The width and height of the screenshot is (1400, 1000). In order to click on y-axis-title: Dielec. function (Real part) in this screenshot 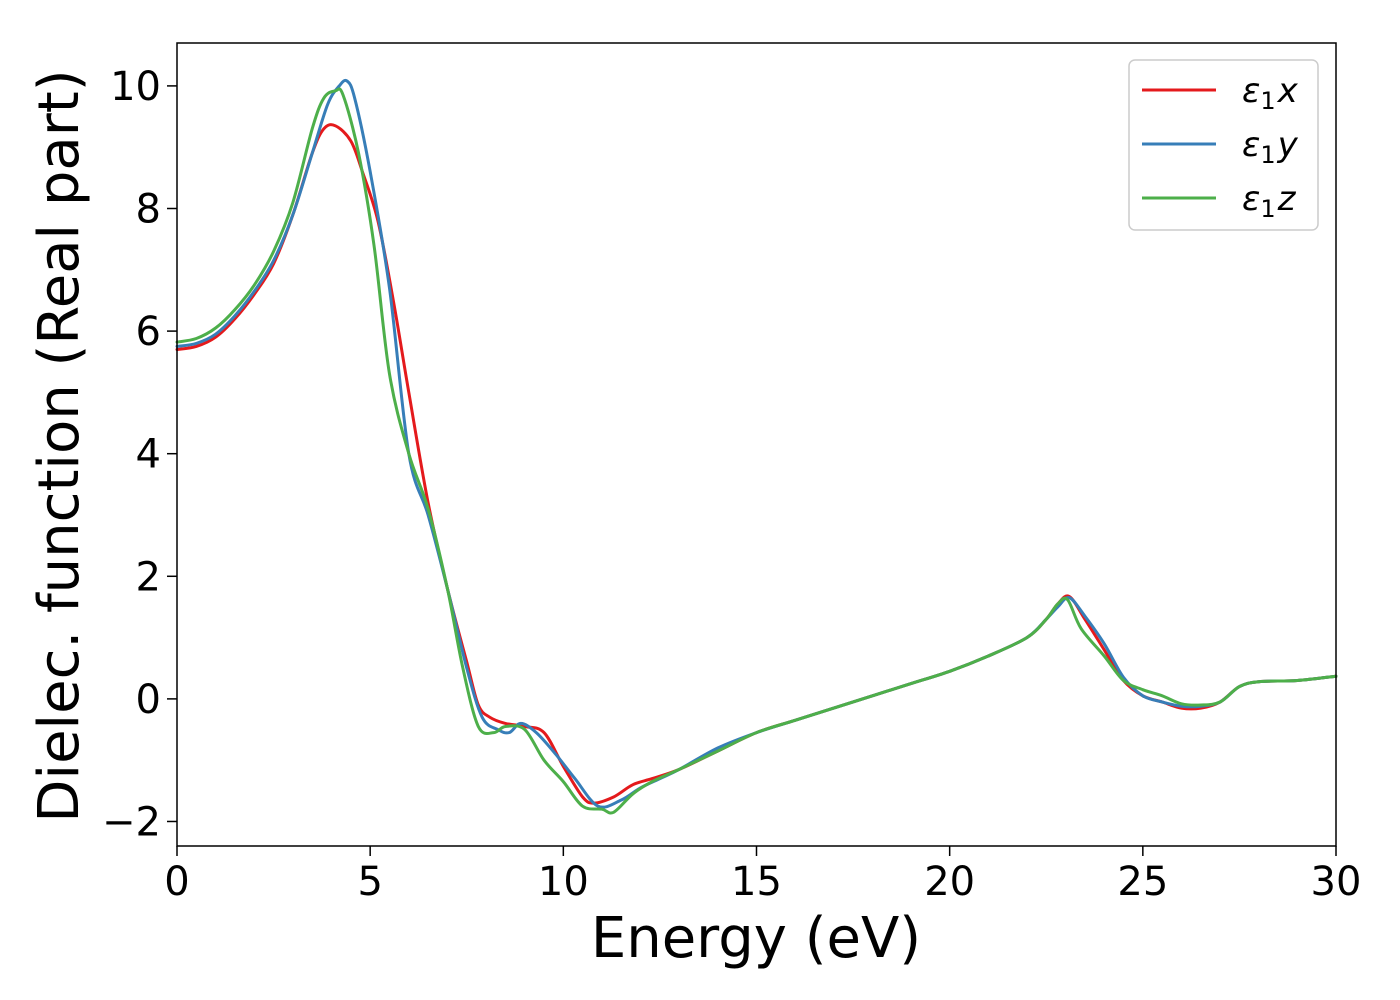, I will do `click(59, 445)`.